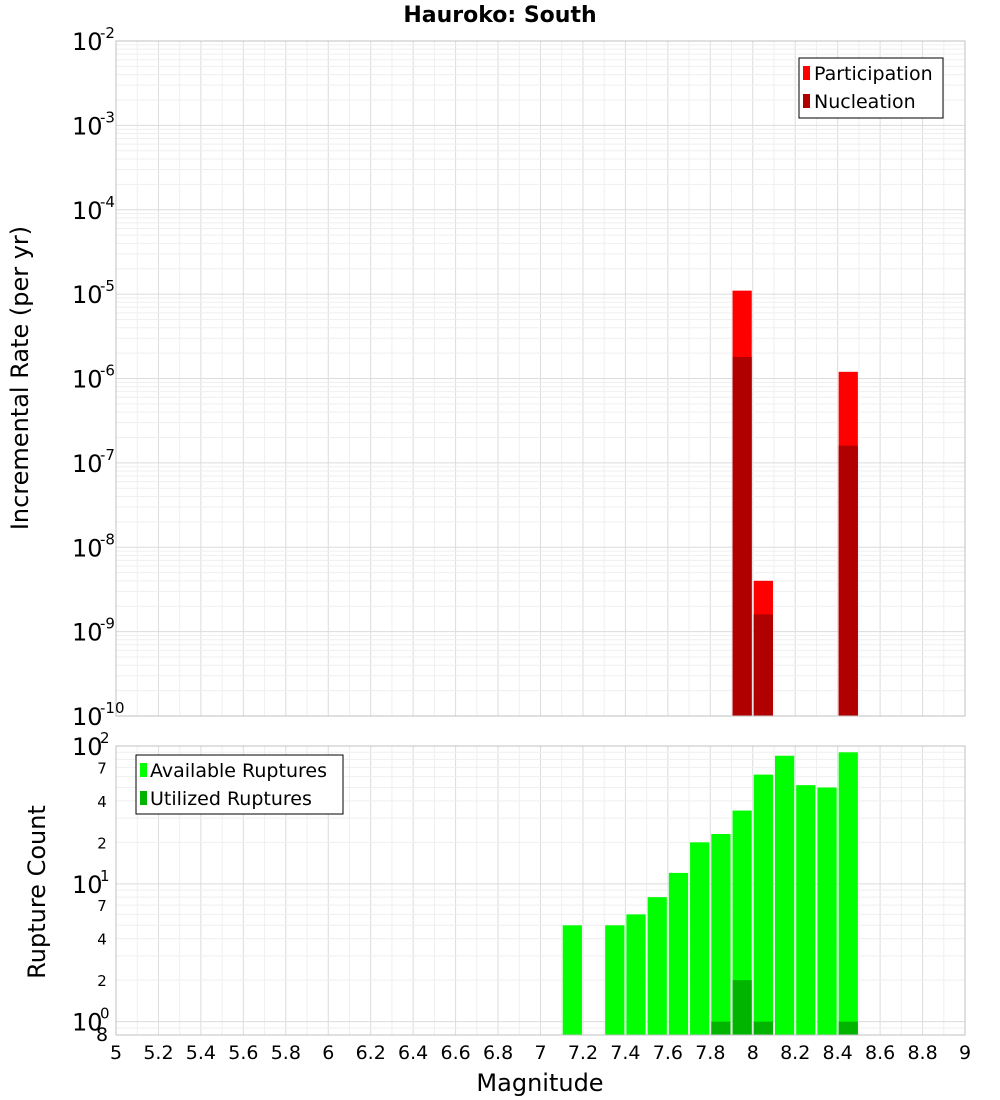 The width and height of the screenshot is (1000, 1100). What do you see at coordinates (865, 102) in the screenshot?
I see `legend-label-nucleation: Nucleation` at bounding box center [865, 102].